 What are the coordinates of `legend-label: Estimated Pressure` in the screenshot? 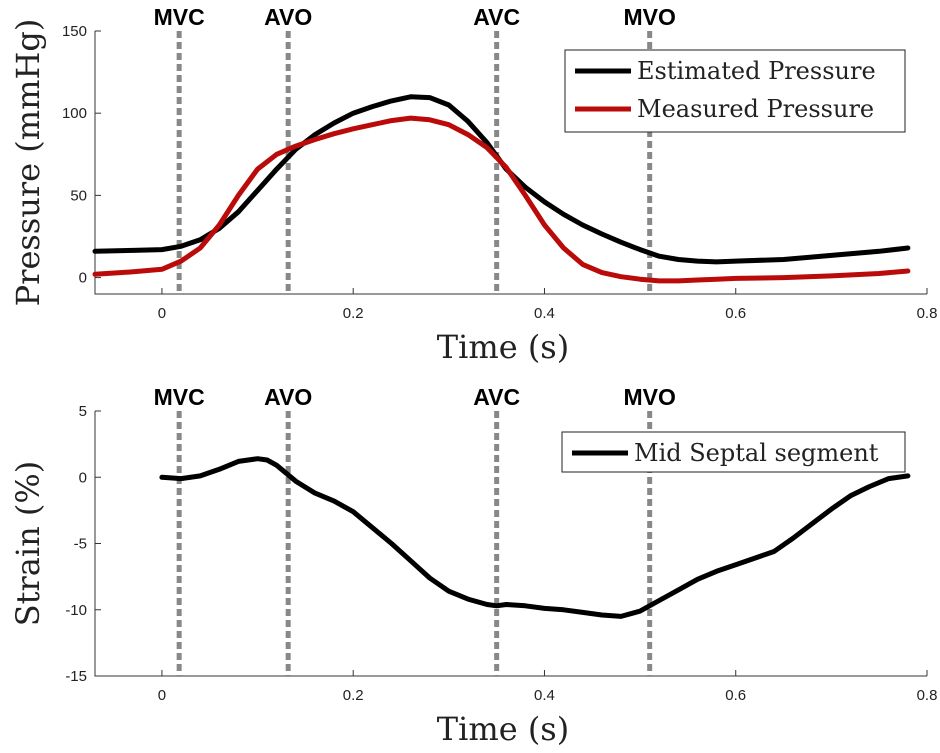 It's located at (756, 71).